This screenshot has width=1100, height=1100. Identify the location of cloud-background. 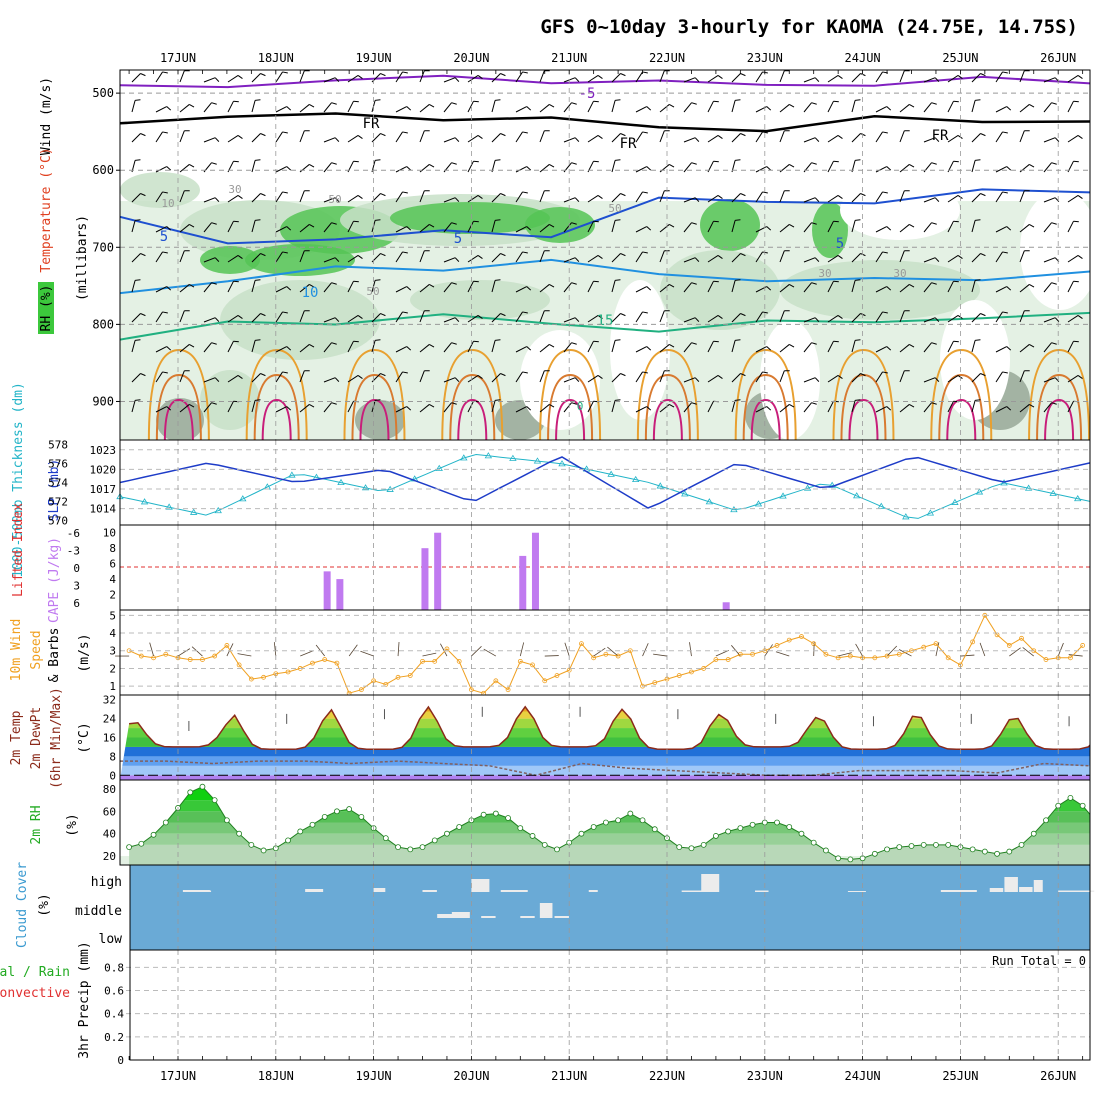
(610, 907).